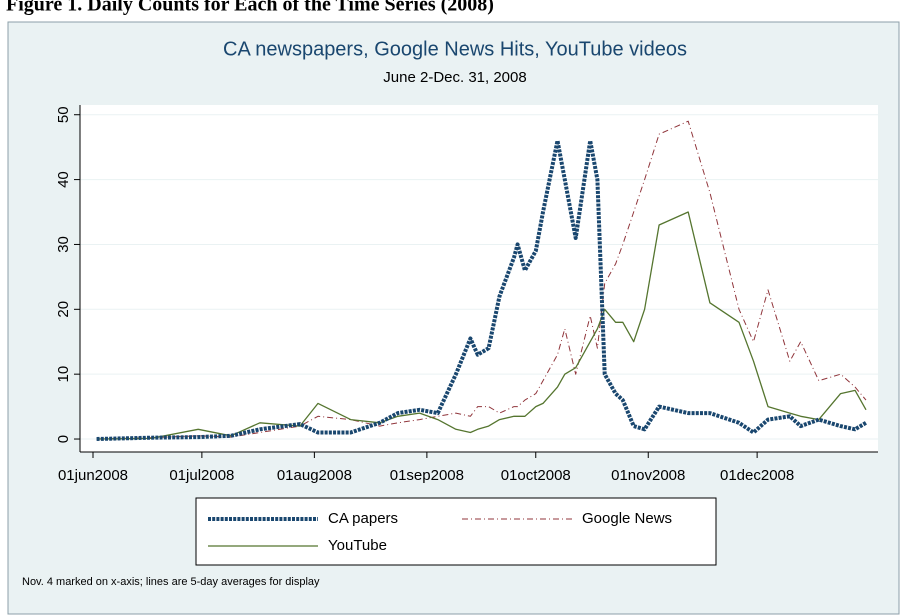 This screenshot has width=900, height=615. What do you see at coordinates (63, 114) in the screenshot?
I see `y-tick-label: 50` at bounding box center [63, 114].